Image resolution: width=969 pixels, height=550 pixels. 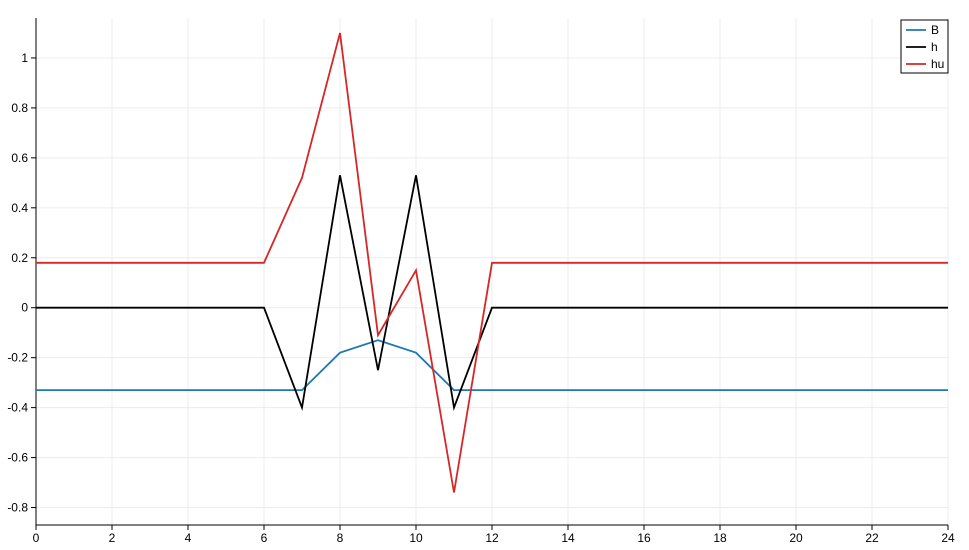 What do you see at coordinates (492, 538) in the screenshot?
I see `x-tick-label: 12` at bounding box center [492, 538].